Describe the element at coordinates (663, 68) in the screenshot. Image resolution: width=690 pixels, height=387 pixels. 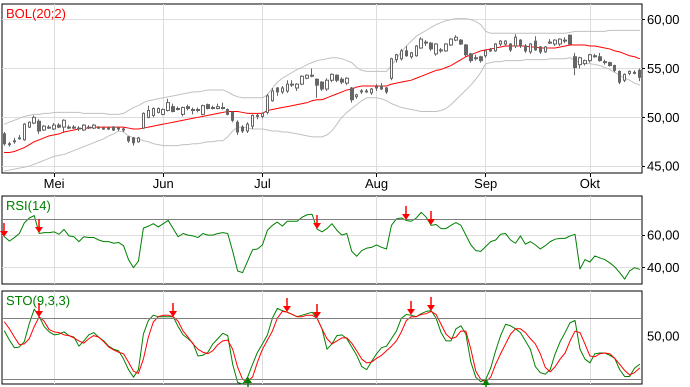
I see `y-tick-label: 55,00` at that location.